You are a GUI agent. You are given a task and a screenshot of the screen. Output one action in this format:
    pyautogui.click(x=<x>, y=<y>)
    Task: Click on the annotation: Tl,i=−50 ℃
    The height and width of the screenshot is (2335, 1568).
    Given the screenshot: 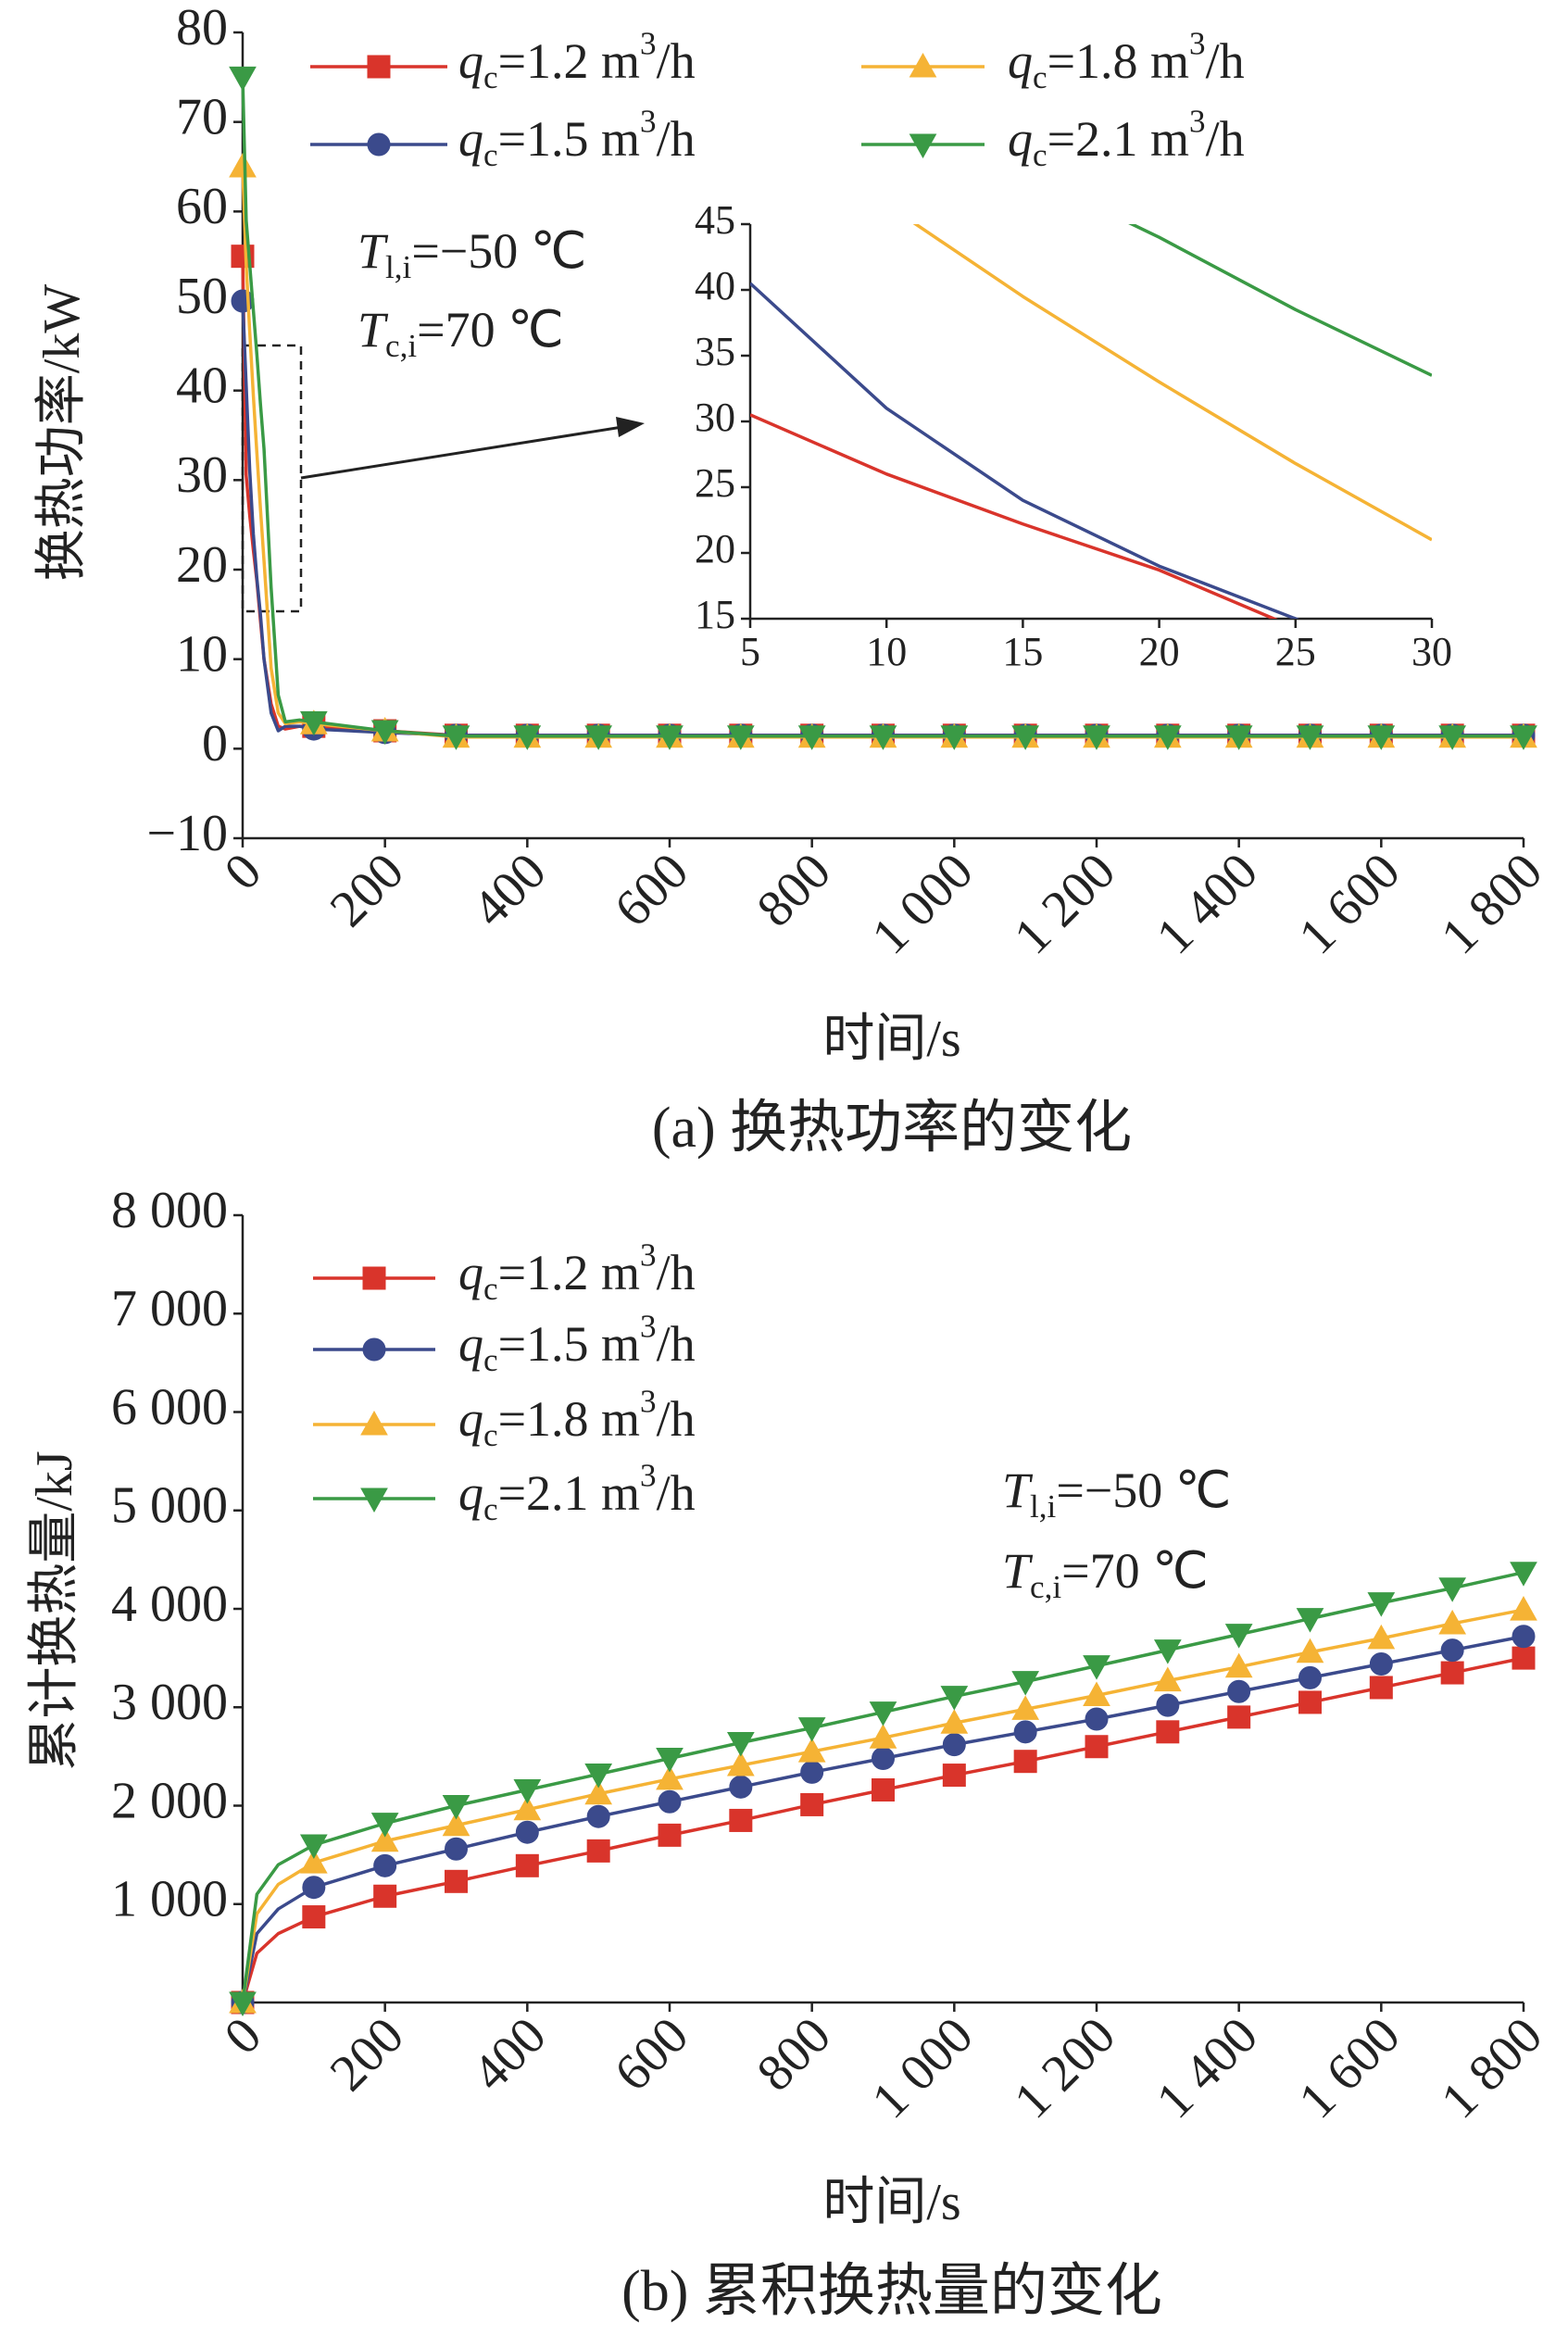 What is the action you would take?
    pyautogui.click(x=472, y=254)
    